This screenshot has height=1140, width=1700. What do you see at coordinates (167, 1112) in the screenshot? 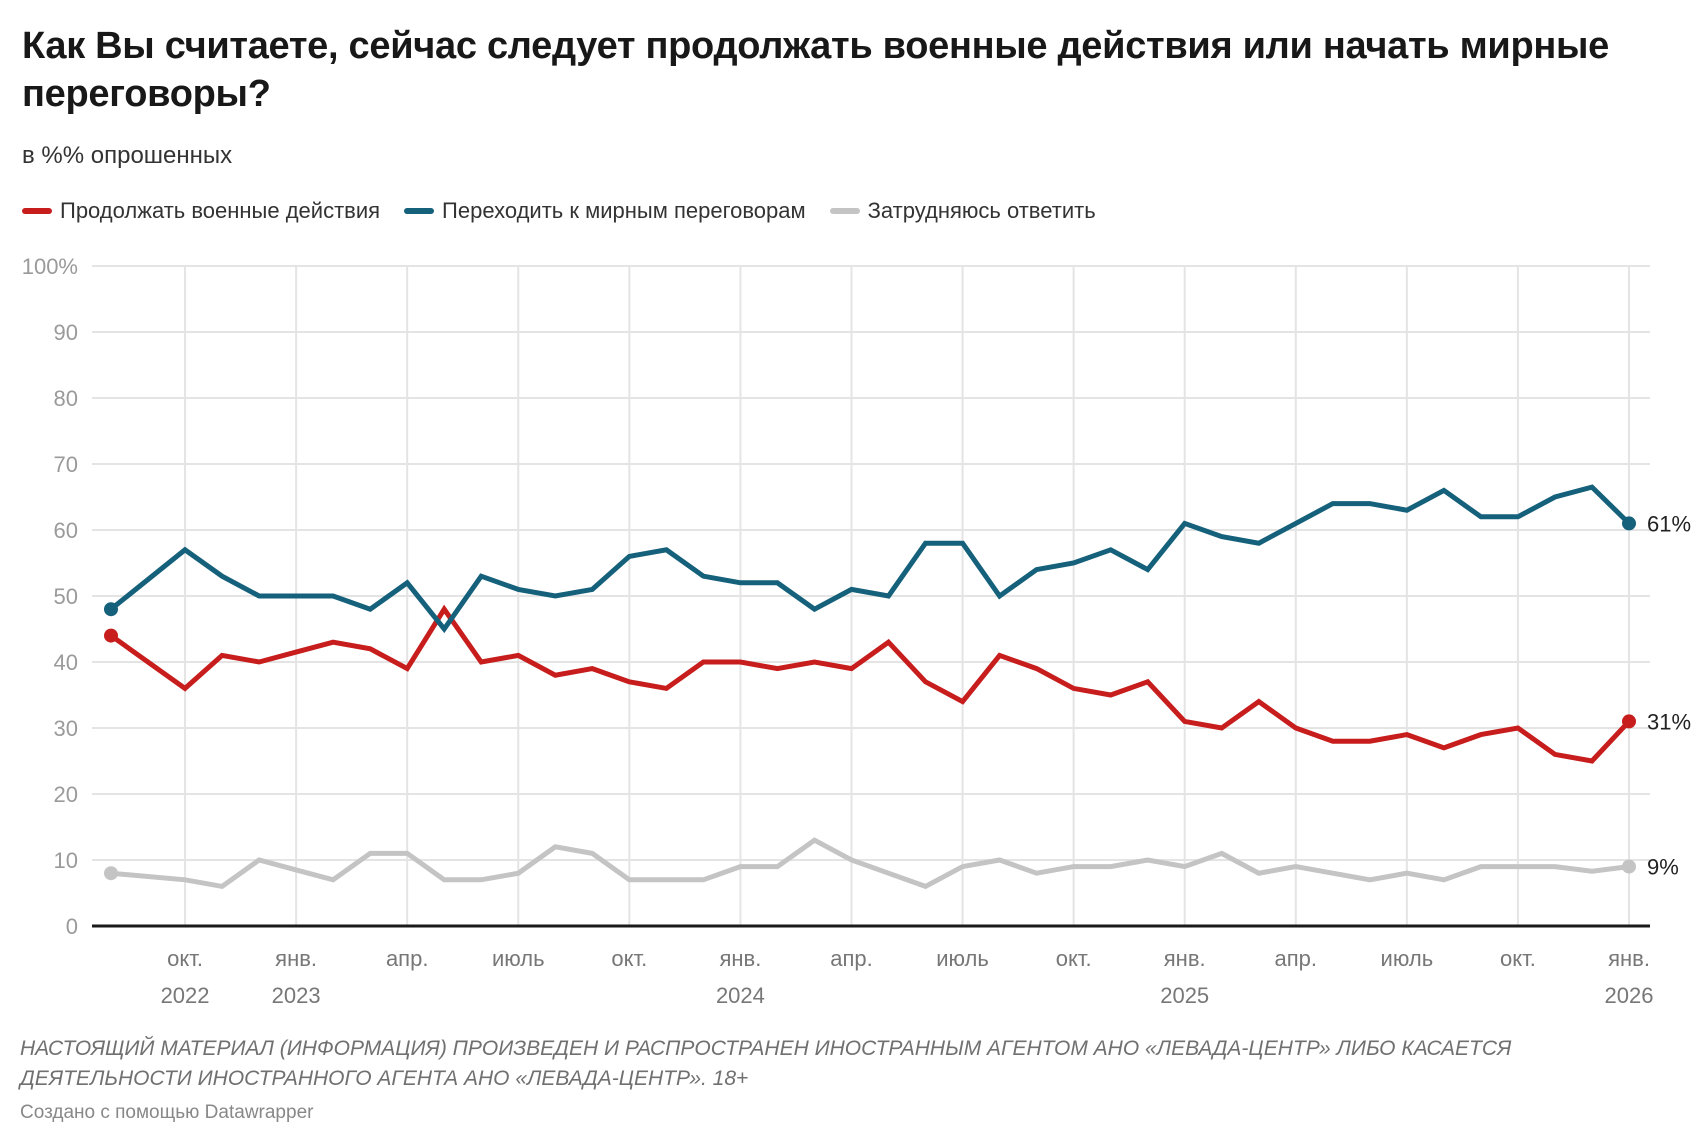
I see `datawrapper-credit: Создано с помощью Datawrapper` at bounding box center [167, 1112].